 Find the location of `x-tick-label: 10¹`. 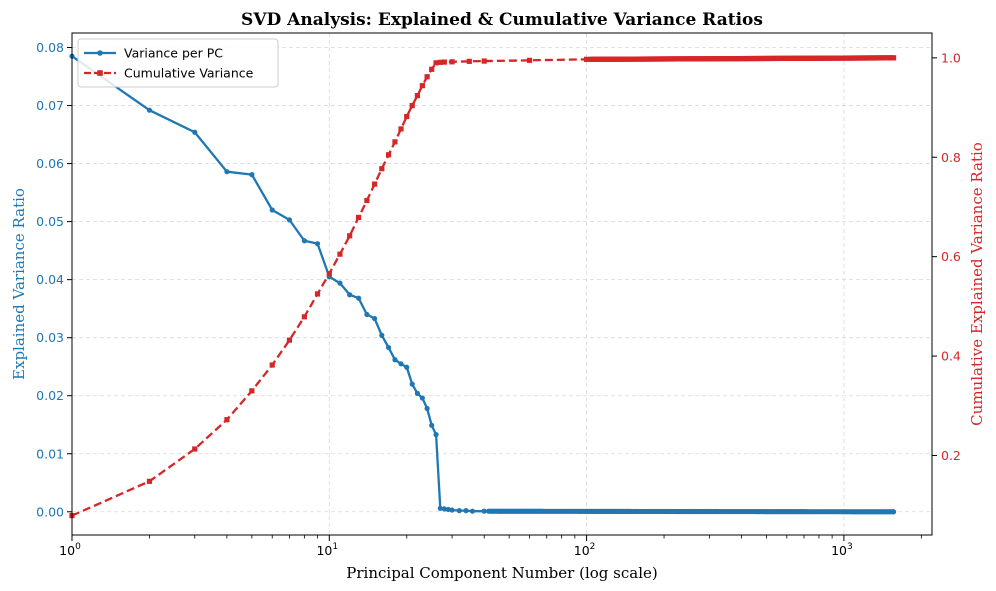

x-tick-label: 10¹ is located at coordinates (327, 550).